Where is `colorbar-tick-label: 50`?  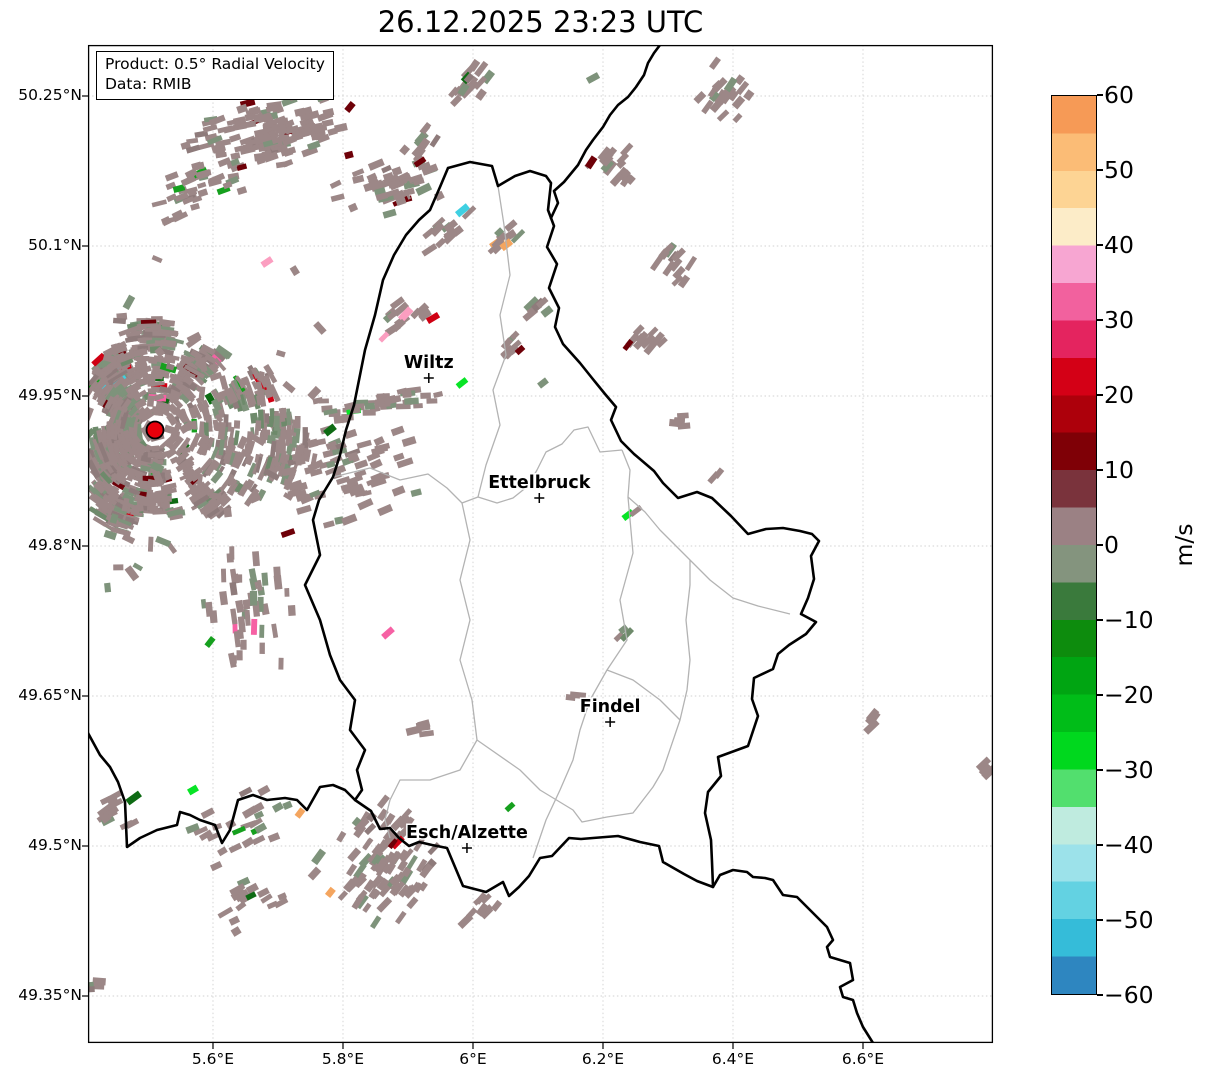
colorbar-tick-label: 50 is located at coordinates (1119, 169).